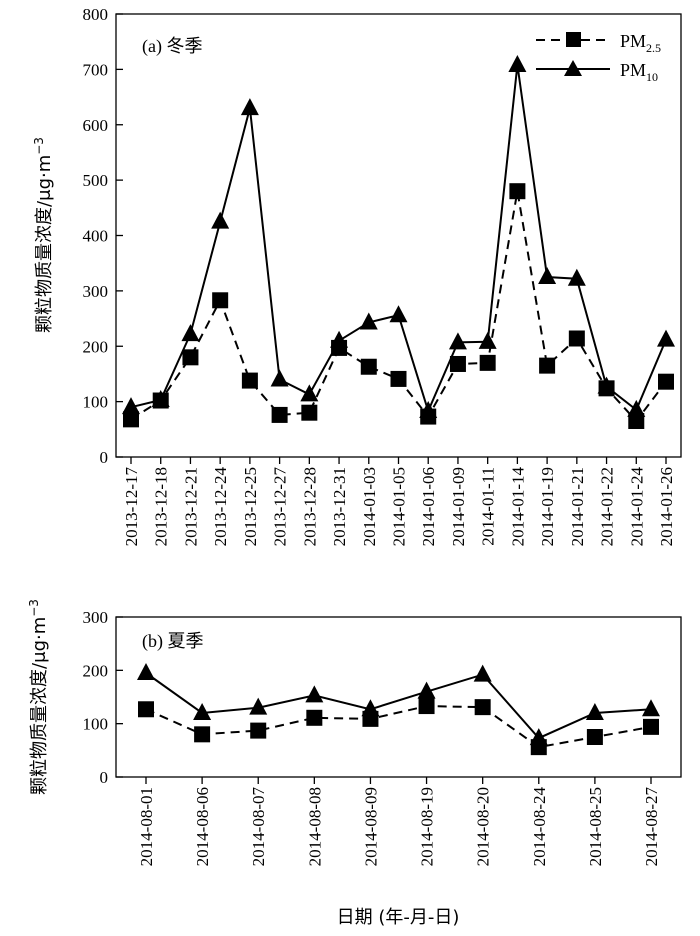  Describe the element at coordinates (339, 506) in the screenshot. I see `x-tick-label-0: 2013-12-31` at that location.